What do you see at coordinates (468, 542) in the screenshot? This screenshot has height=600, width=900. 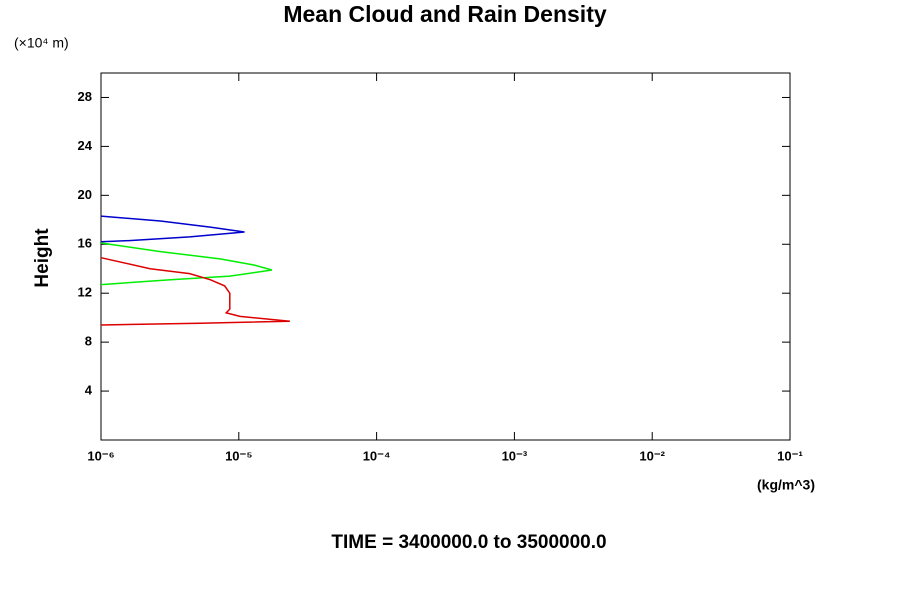 I see `subtitle: TIME = 3400000.0 to 3500000.0` at bounding box center [468, 542].